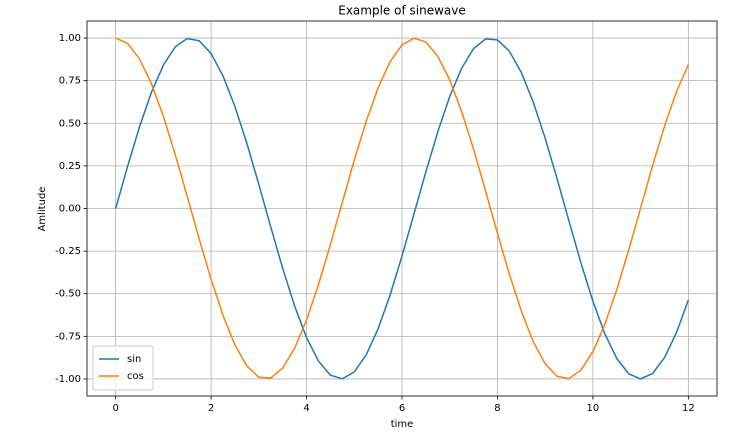 This screenshot has width=729, height=445. What do you see at coordinates (115, 408) in the screenshot?
I see `x-tick-label: 0` at bounding box center [115, 408].